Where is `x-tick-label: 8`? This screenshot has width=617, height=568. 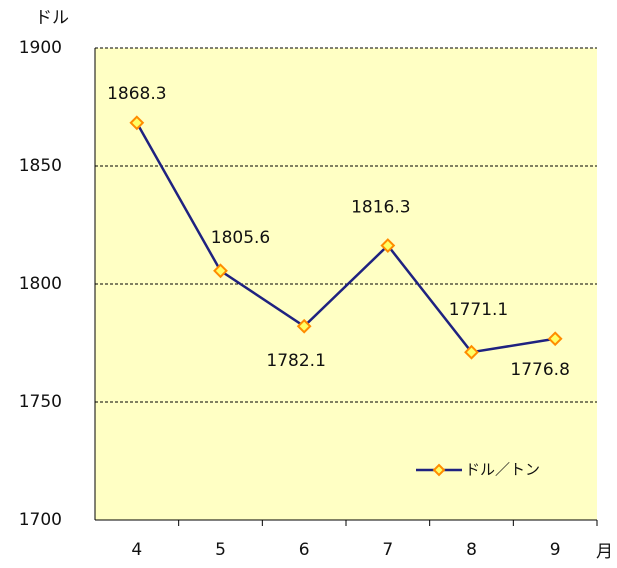 x-tick-label: 8 is located at coordinates (471, 550).